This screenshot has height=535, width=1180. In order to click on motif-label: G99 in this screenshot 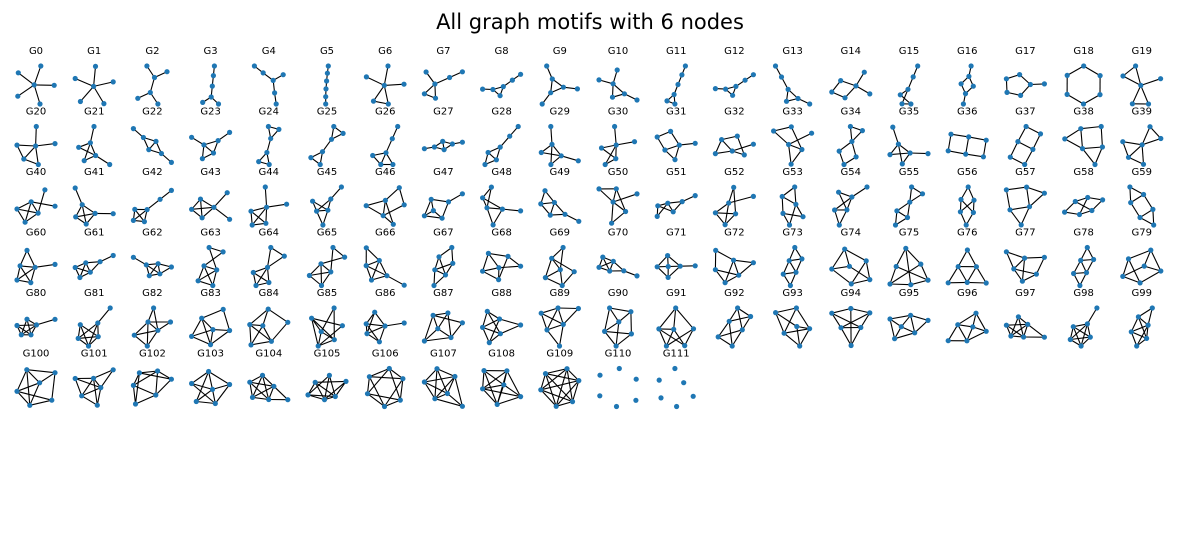, I will do `click(1142, 293)`.